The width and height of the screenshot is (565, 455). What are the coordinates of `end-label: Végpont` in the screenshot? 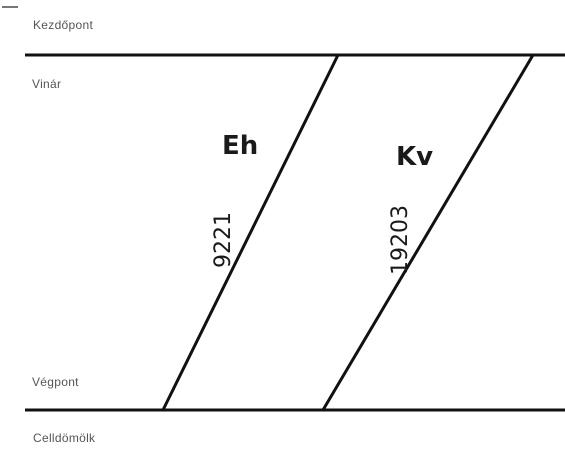 It's located at (55, 382).